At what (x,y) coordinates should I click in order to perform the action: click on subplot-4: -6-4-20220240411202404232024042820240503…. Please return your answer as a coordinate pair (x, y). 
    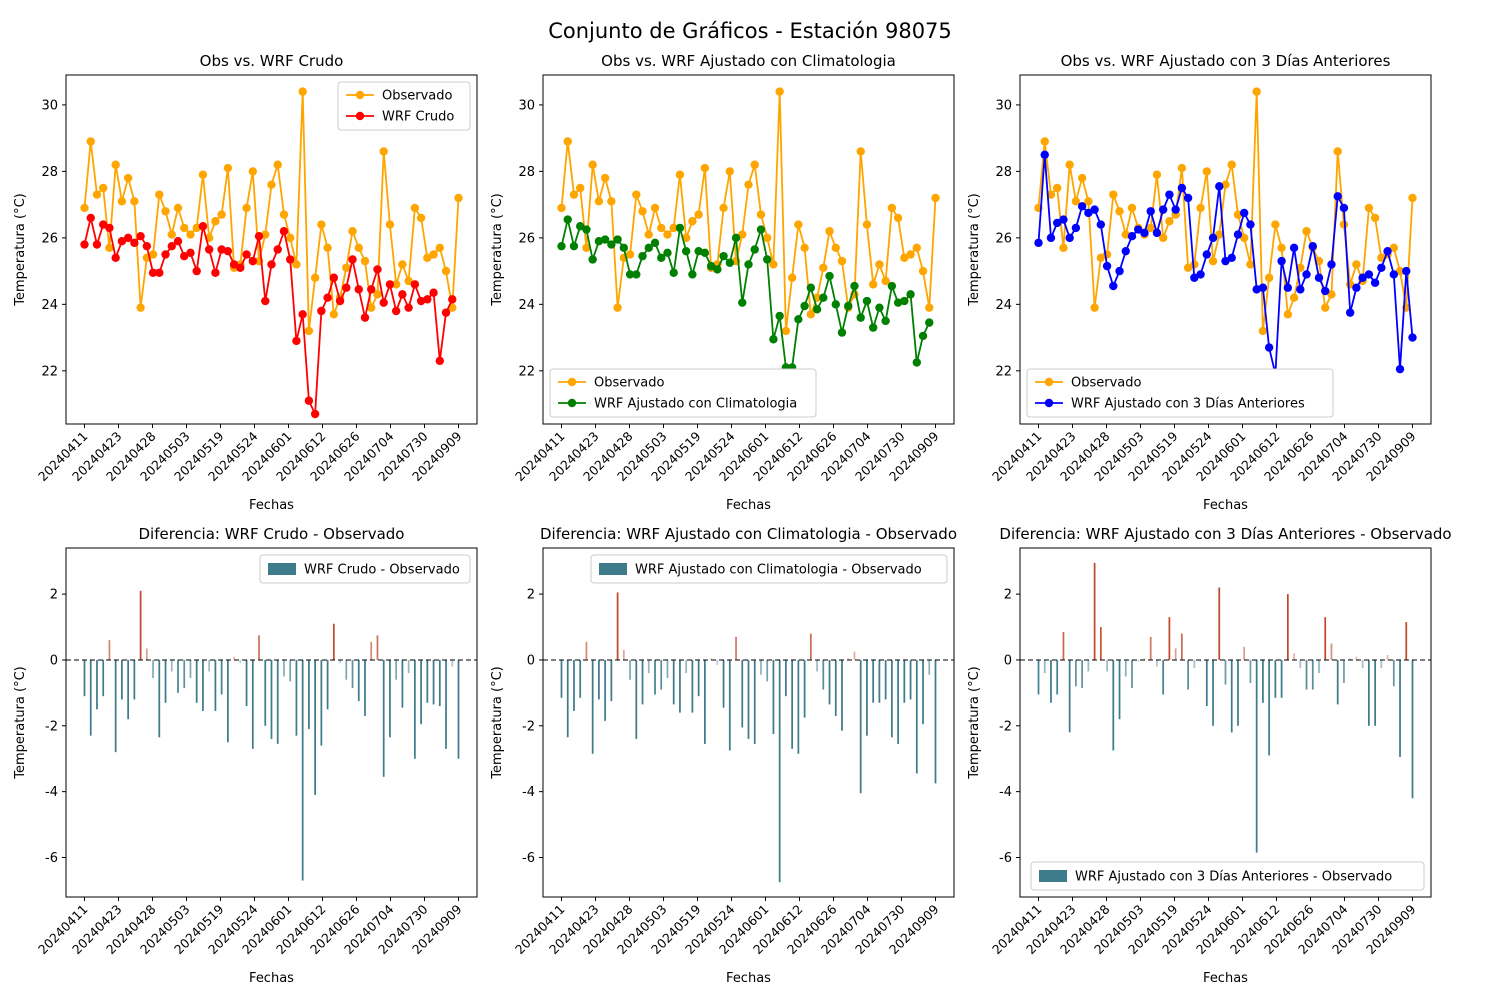
    Looking at the image, I should click on (245, 755).